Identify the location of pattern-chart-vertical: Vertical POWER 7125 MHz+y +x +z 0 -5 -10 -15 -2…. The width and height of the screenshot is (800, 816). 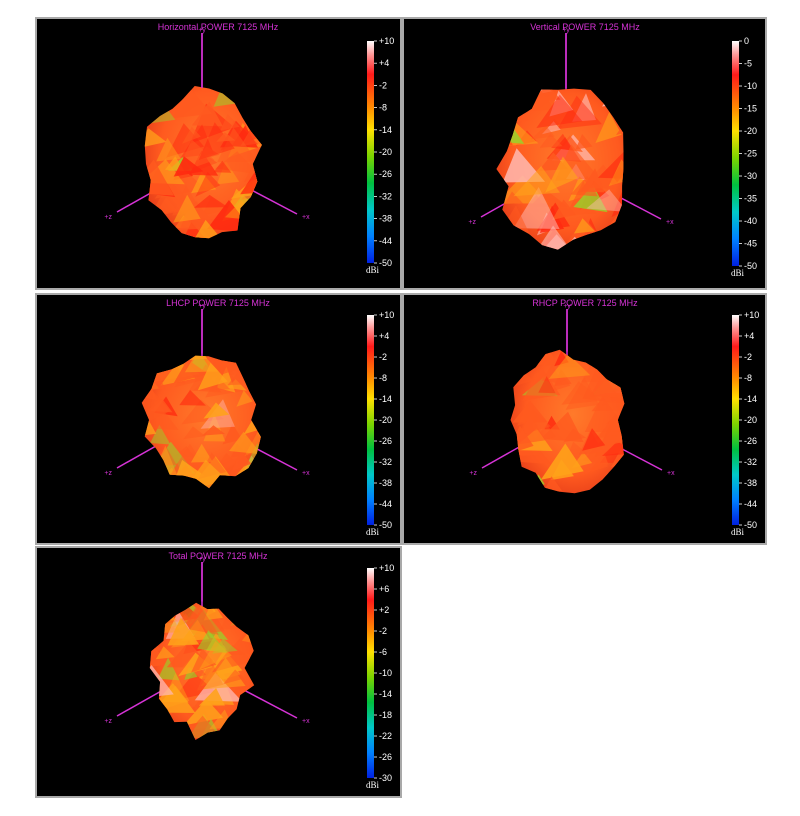
(612, 150).